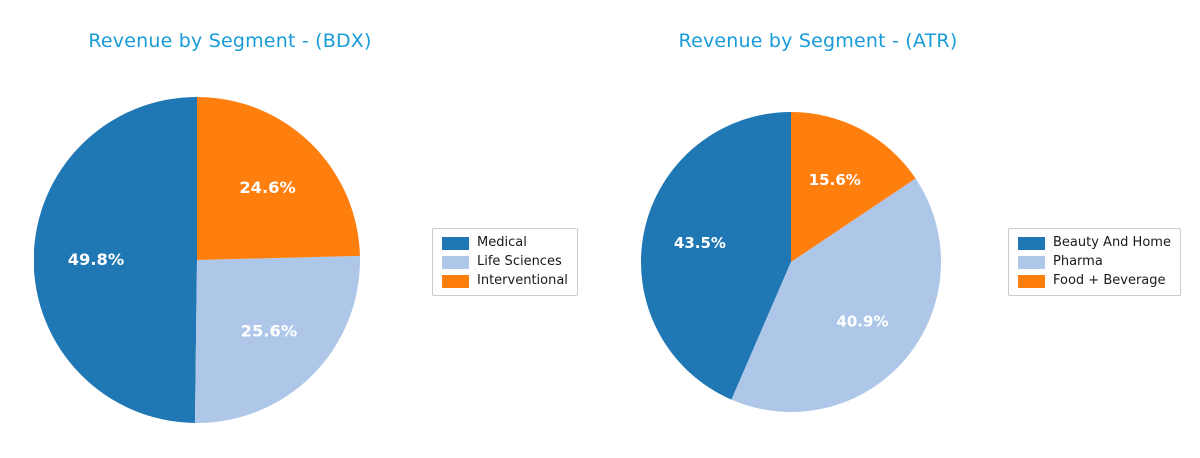 The image size is (1200, 458). I want to click on legend-swatch-medical, so click(455, 243).